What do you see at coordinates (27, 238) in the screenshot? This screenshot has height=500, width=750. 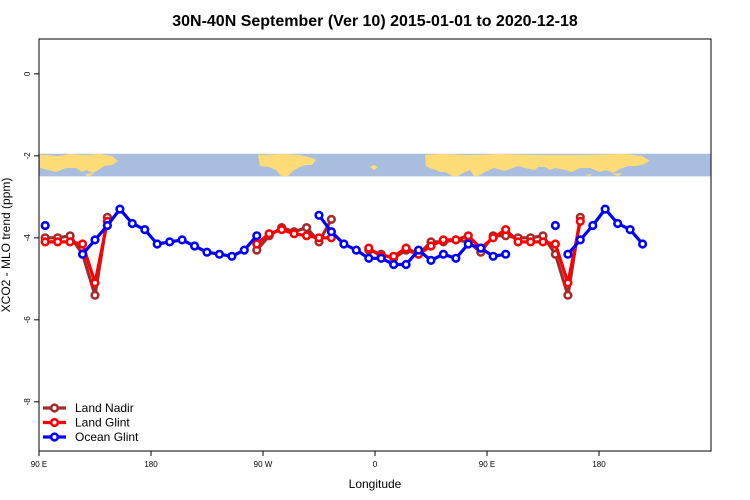 I see `y-tick-label: -4` at bounding box center [27, 238].